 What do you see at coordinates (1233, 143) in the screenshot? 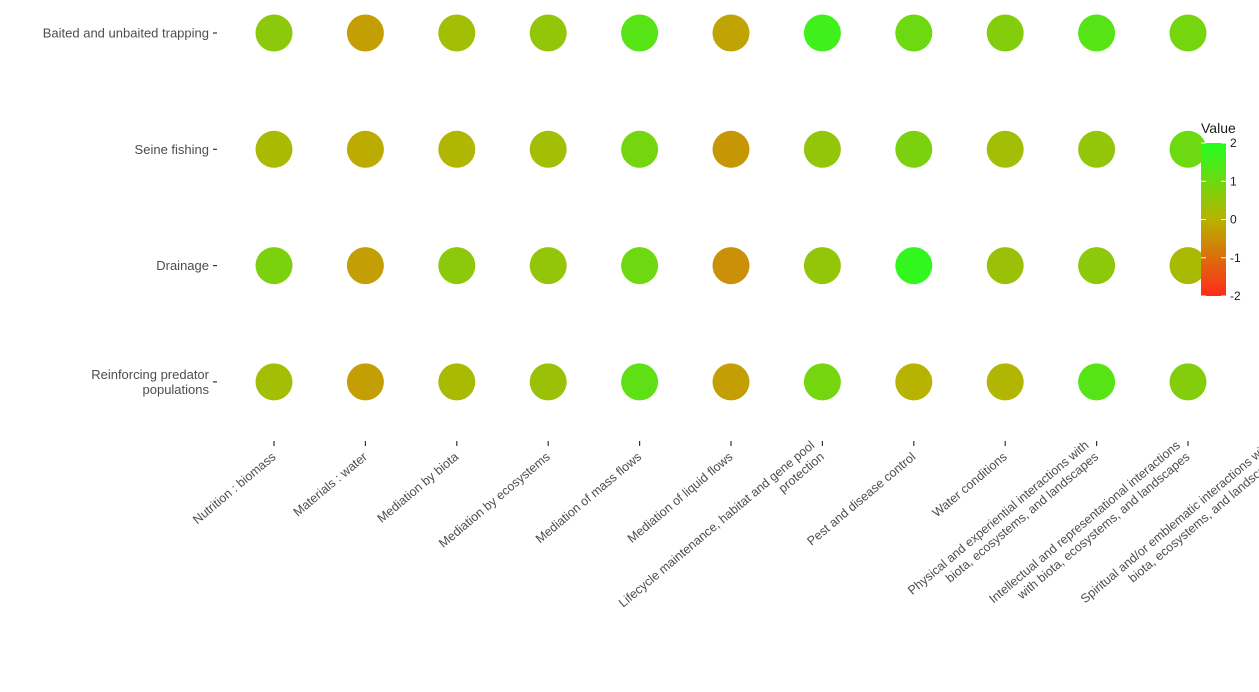
I see `legend-tick-label: 2` at bounding box center [1233, 143].